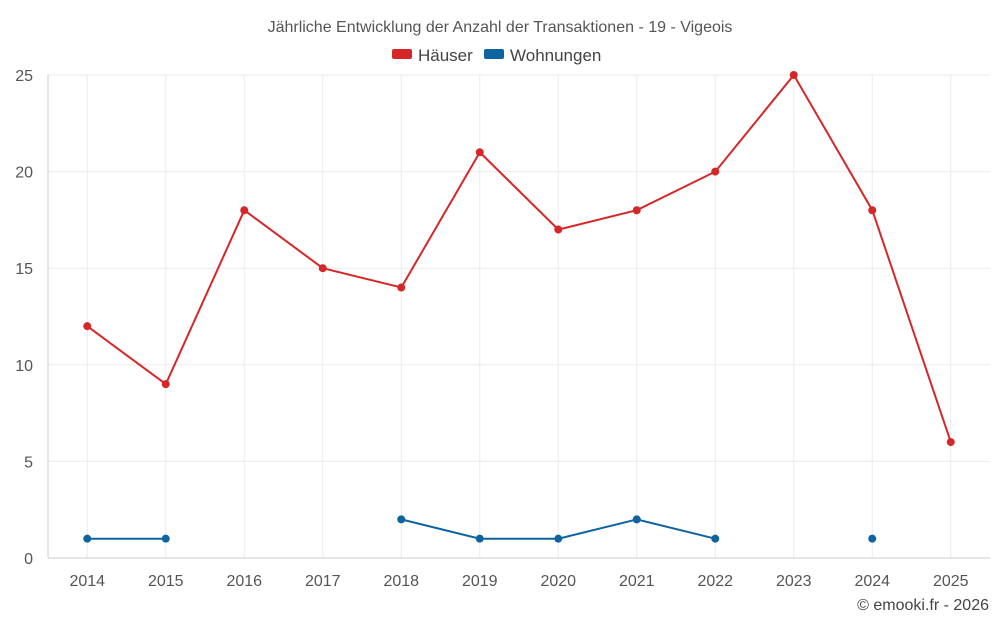  I want to click on x-tick-label: 2014, so click(87, 581).